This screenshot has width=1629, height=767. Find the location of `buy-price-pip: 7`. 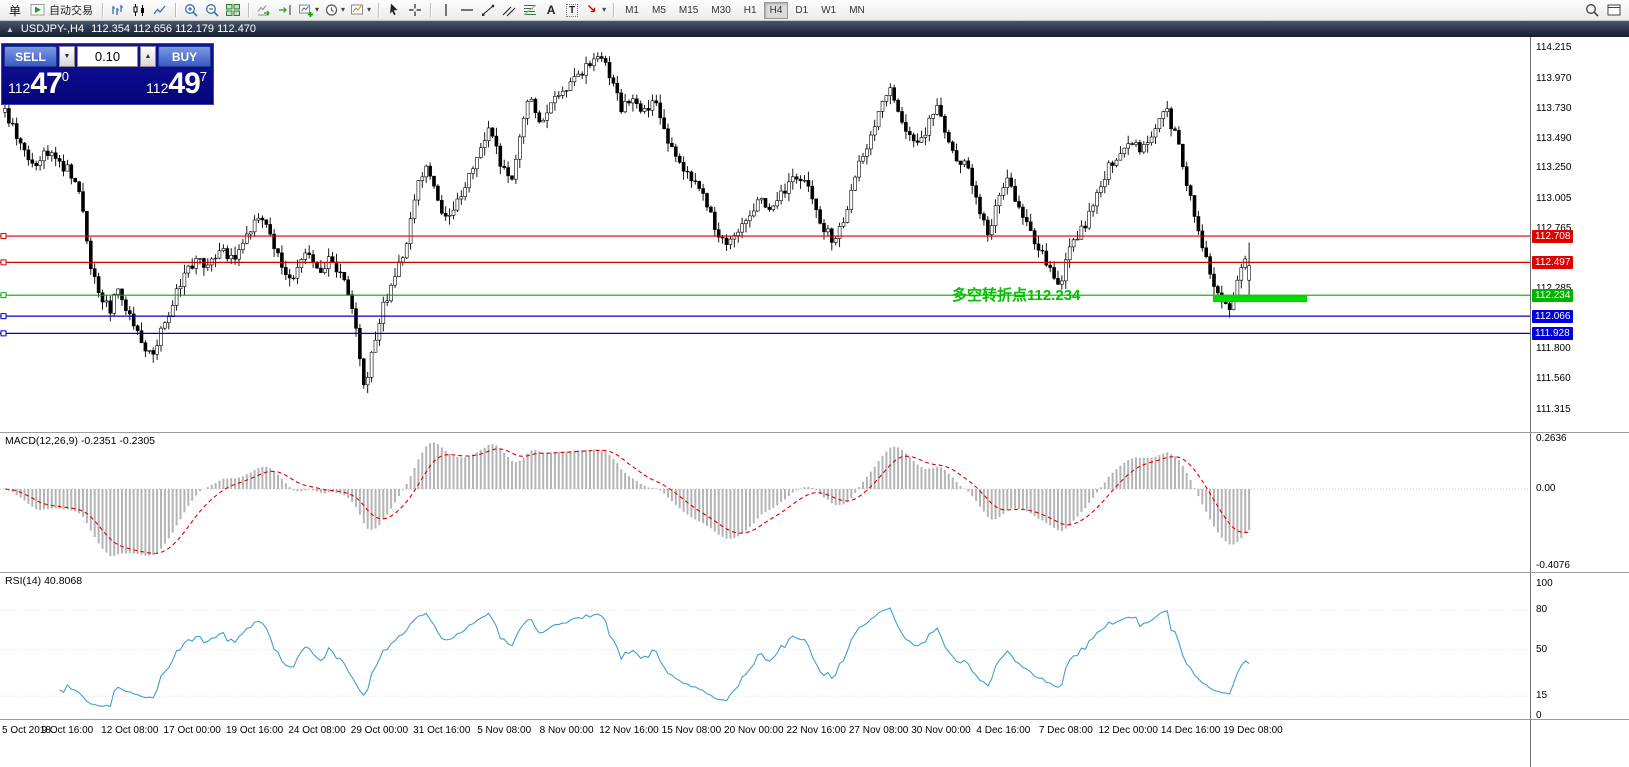

buy-price-pip: 7 is located at coordinates (203, 76).